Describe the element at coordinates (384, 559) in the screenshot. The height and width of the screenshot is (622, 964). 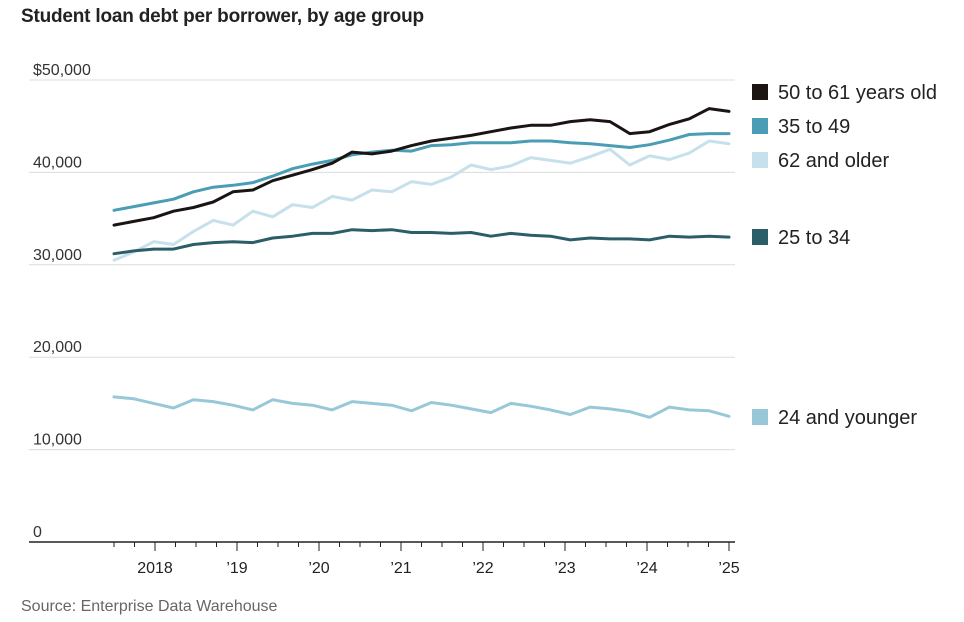
I see `x-axis: 2018 ’19 ’20 ’21 ’22 ’23 ’24 ’25` at that location.